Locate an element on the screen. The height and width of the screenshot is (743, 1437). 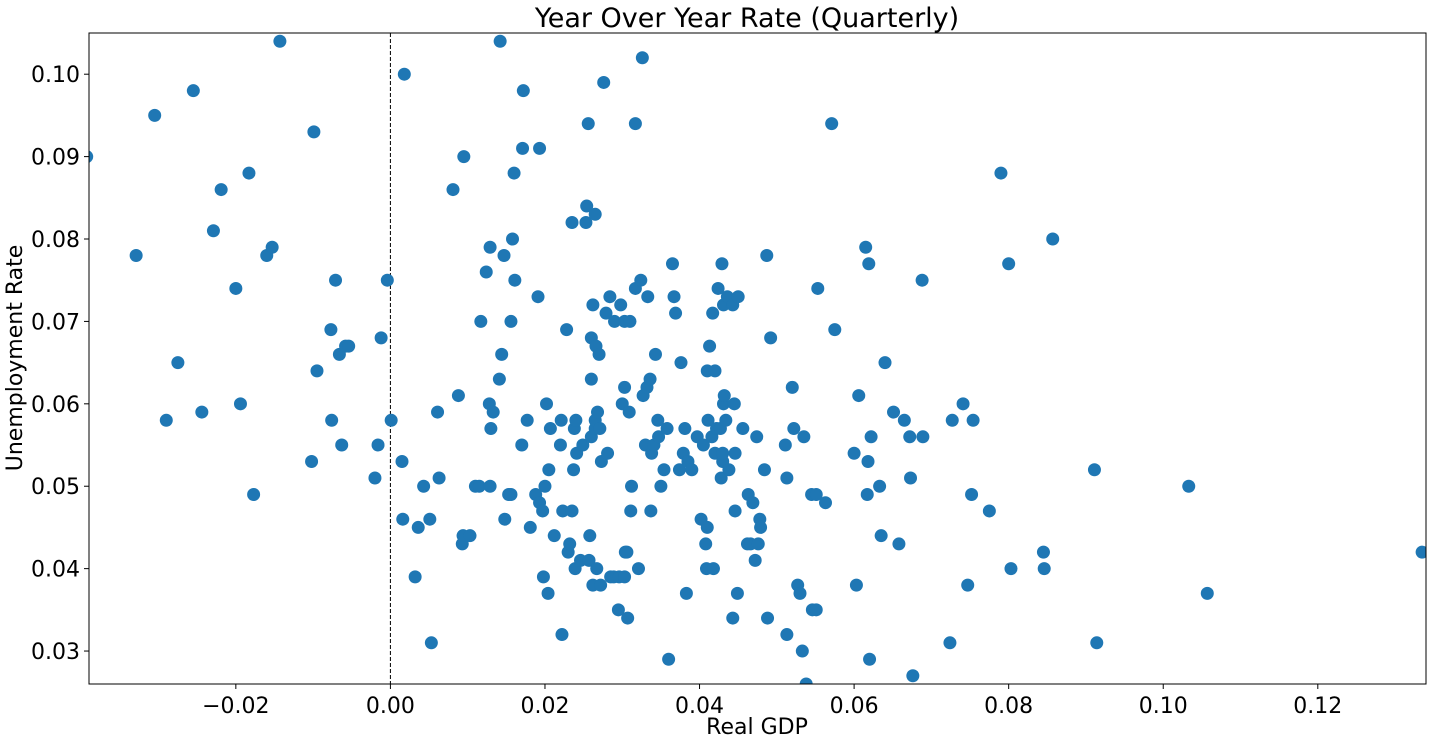
x-tick-label: 0.02 is located at coordinates (544, 706).